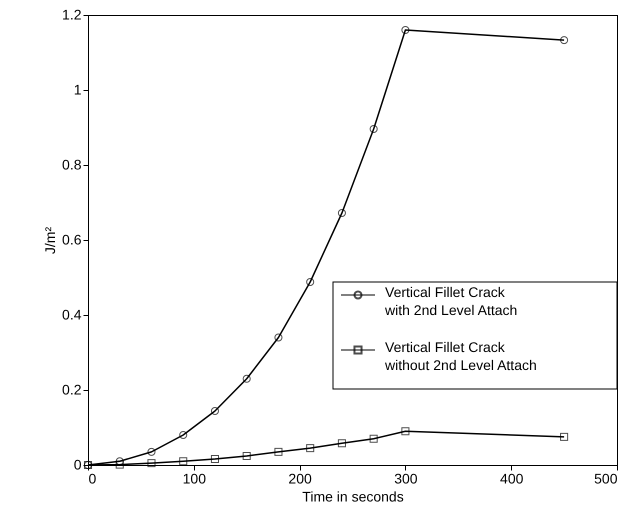 Image resolution: width=642 pixels, height=529 pixels. Describe the element at coordinates (50, 240) in the screenshot. I see `y-axis-title: J/m²` at that location.